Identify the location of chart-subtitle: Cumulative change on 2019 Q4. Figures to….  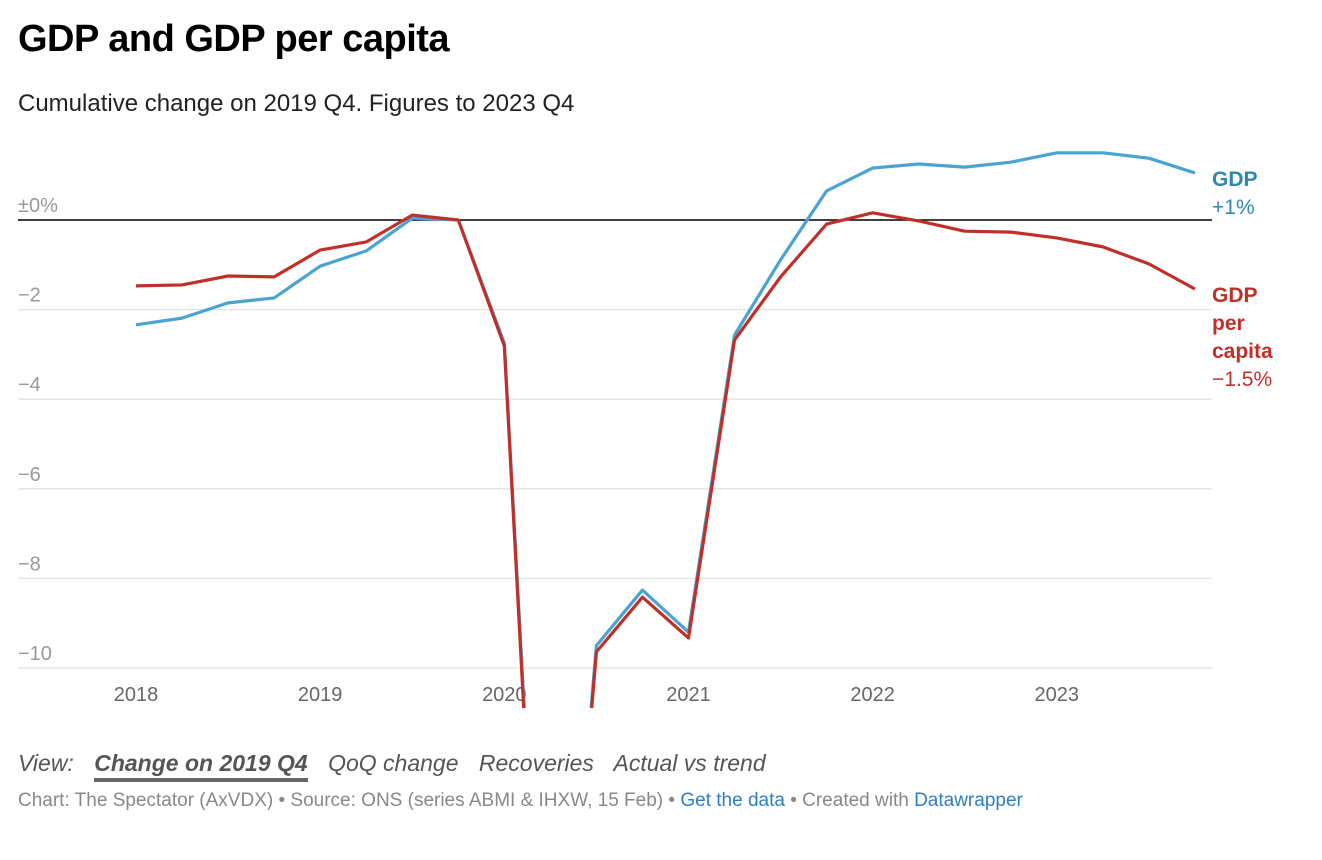
(296, 103).